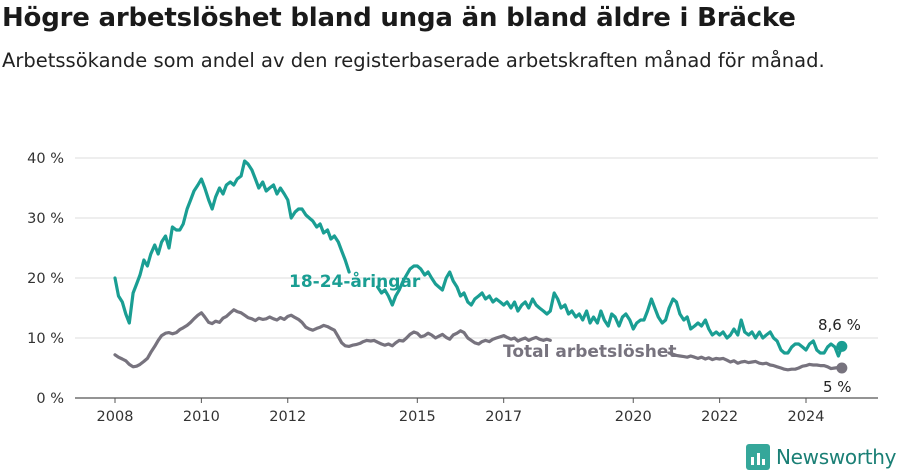  Describe the element at coordinates (590, 352) in the screenshot. I see `series-label-total: Total arbetslöshet` at that location.